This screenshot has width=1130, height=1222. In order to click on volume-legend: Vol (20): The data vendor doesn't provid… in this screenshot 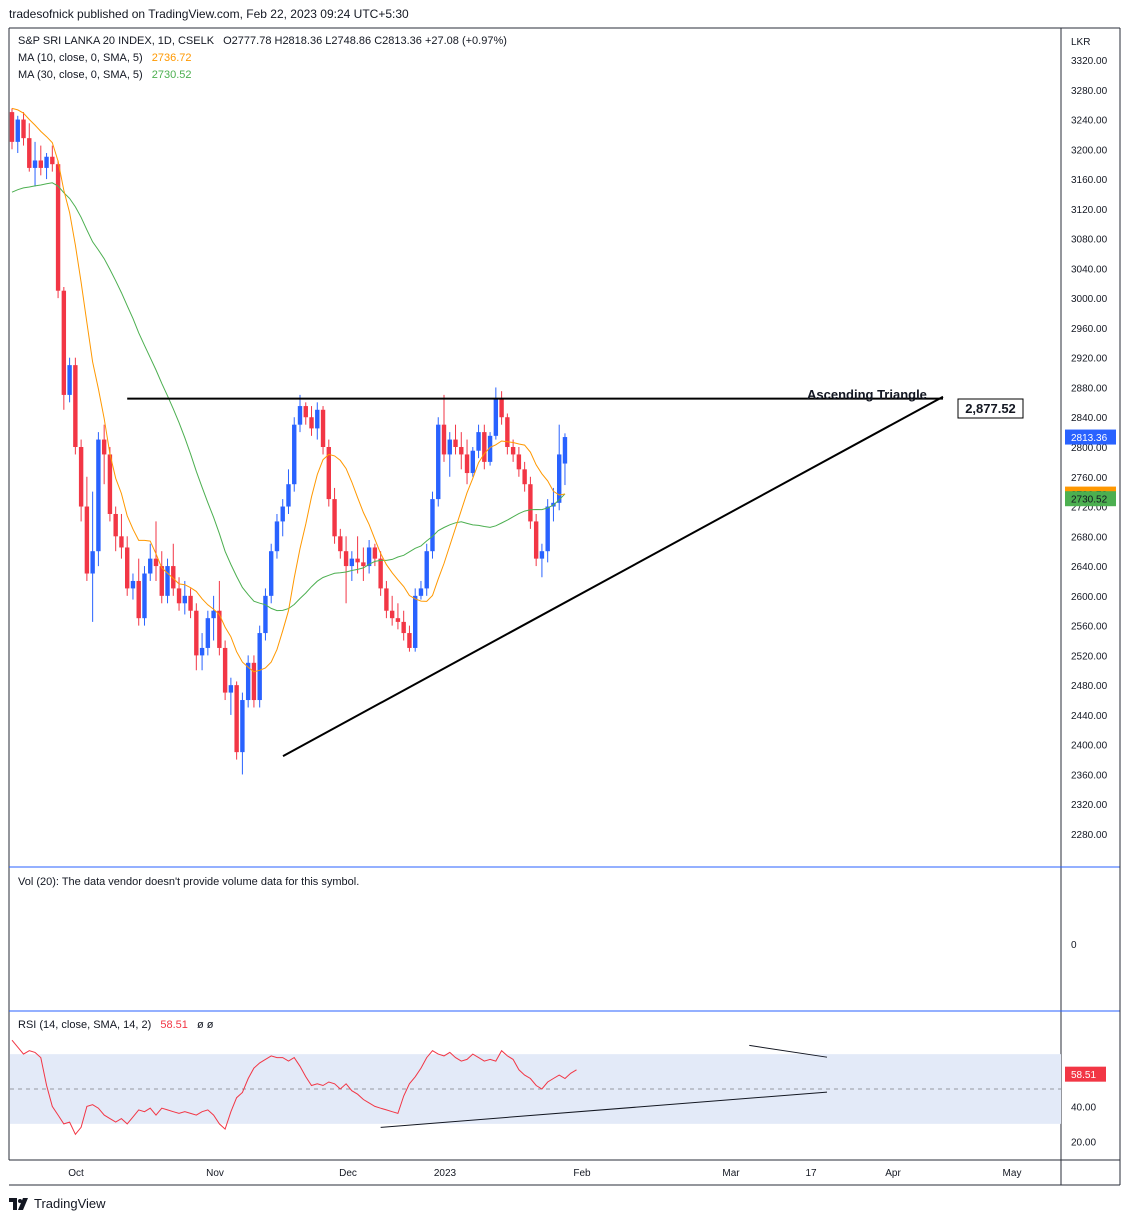, I will do `click(189, 882)`.